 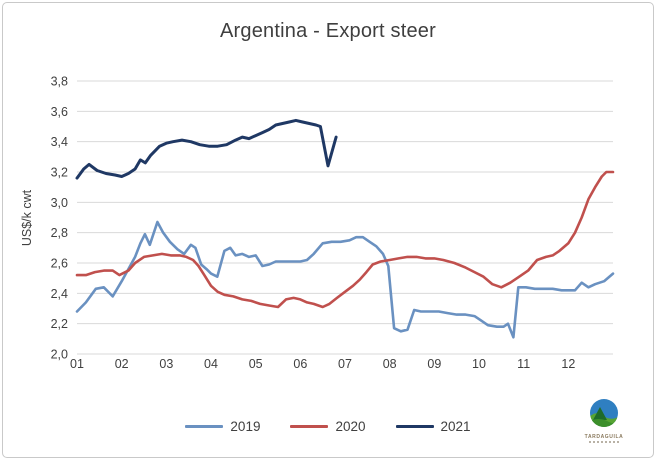 I want to click on legend-item-2019: 2019, so click(x=222, y=426).